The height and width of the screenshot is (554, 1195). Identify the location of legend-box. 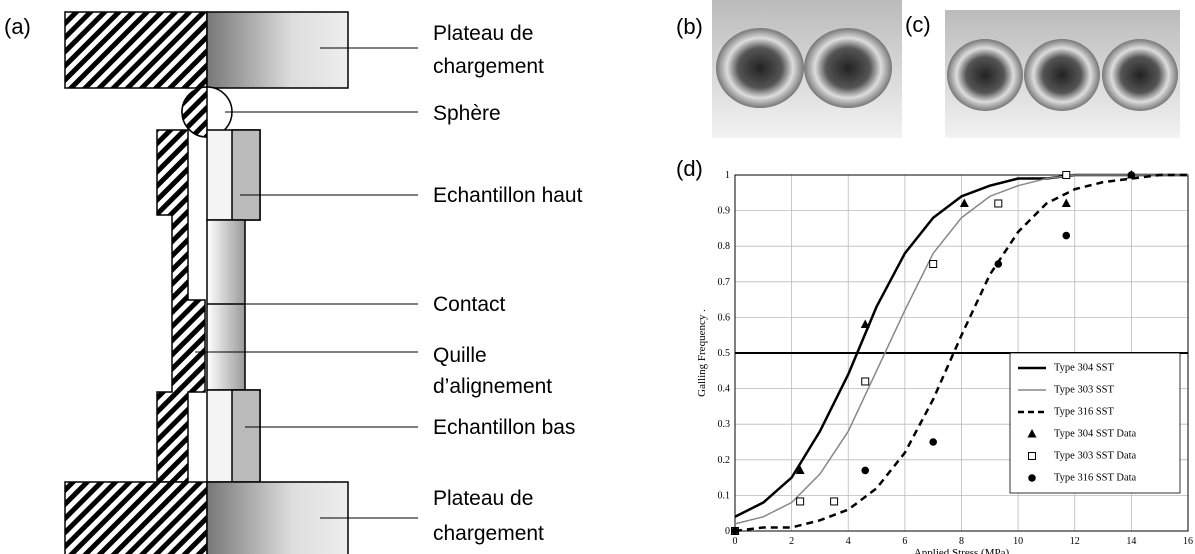
(1095, 423).